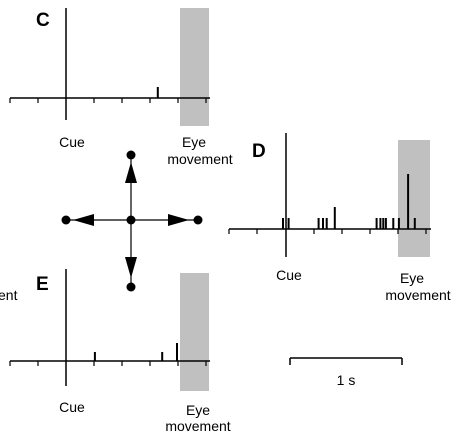 The width and height of the screenshot is (461, 437). I want to click on arrowhead-left-icon, so click(83, 220).